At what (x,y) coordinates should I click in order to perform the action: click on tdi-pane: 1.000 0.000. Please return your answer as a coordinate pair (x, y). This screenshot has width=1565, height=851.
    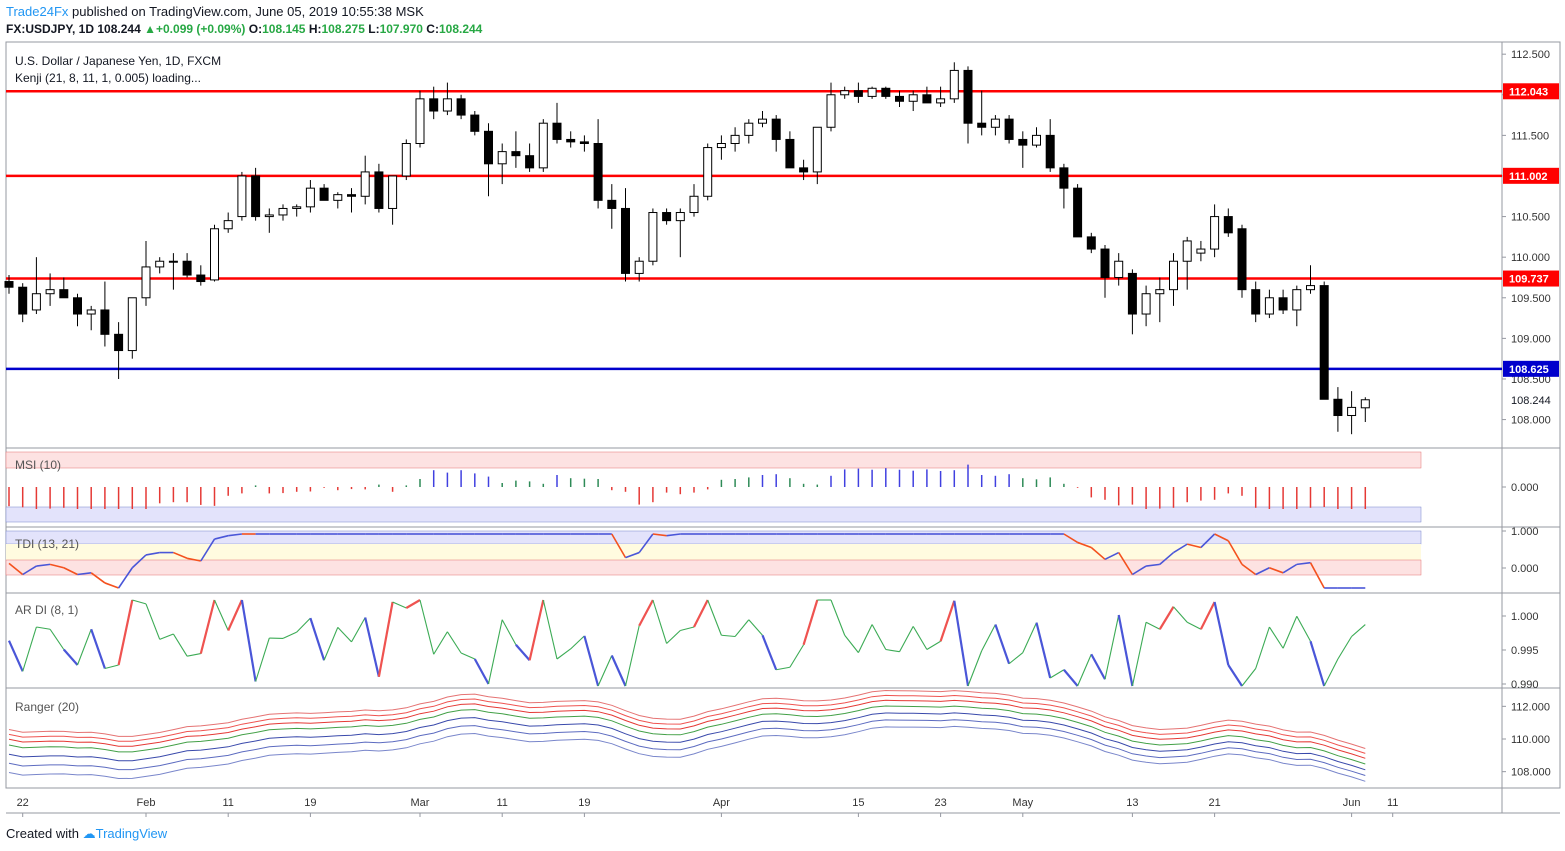
    Looking at the image, I should click on (772, 557).